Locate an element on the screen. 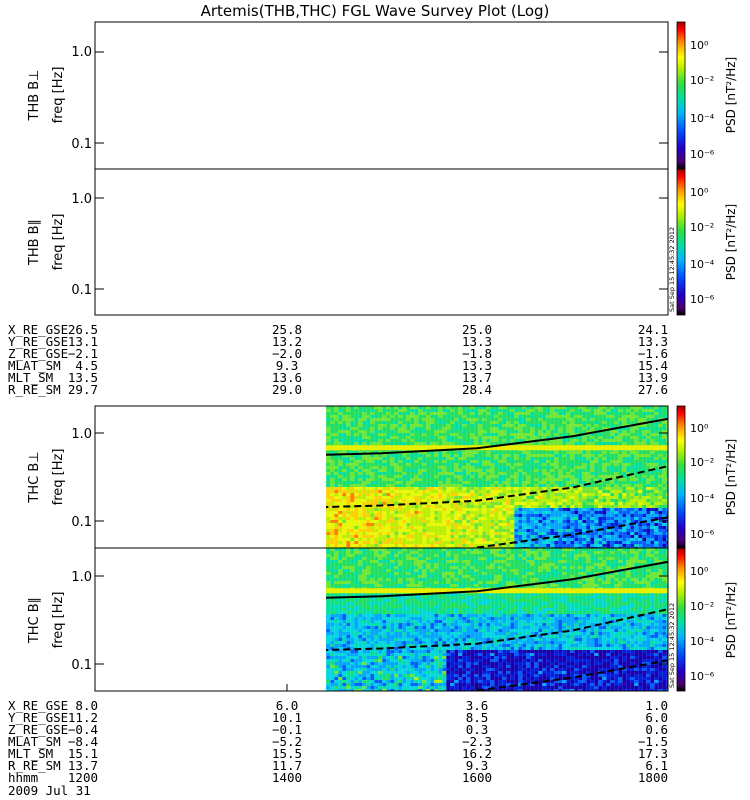 The width and height of the screenshot is (750, 800). ephem-value: 13.2 is located at coordinates (287, 341).